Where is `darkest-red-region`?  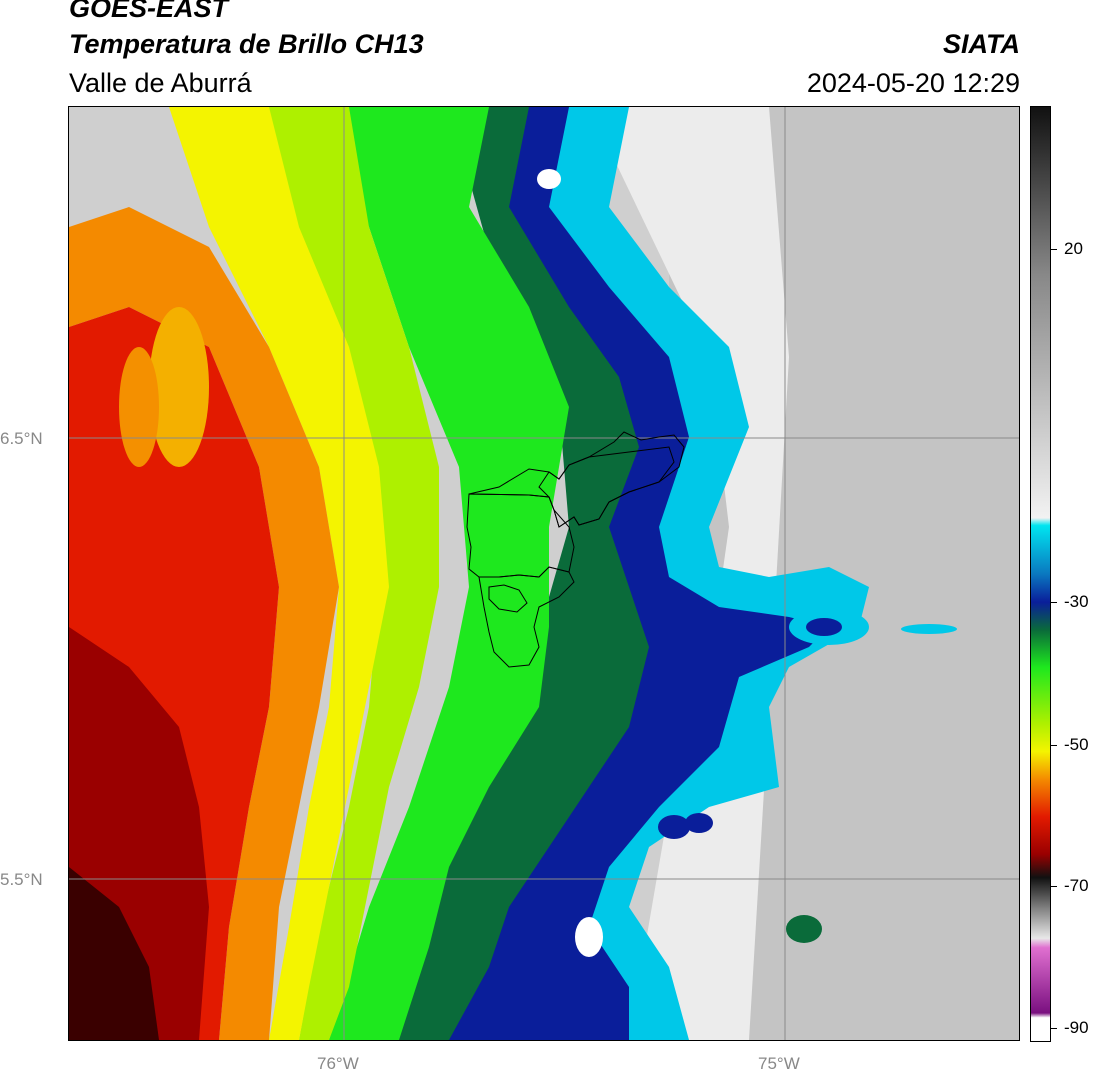
darkest-red-region is located at coordinates (114, 953).